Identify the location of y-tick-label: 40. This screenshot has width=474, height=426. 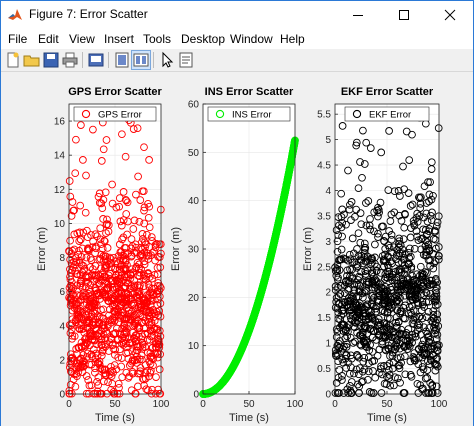
(194, 201).